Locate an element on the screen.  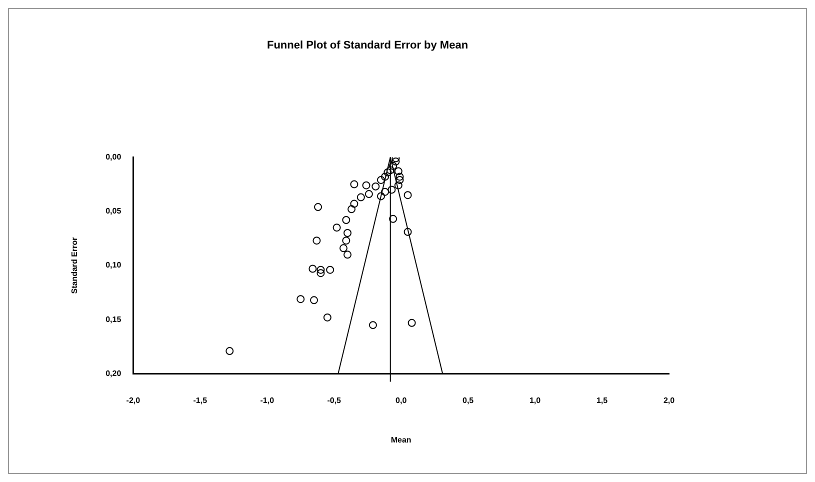
x-tick-label: -1,5 is located at coordinates (200, 400).